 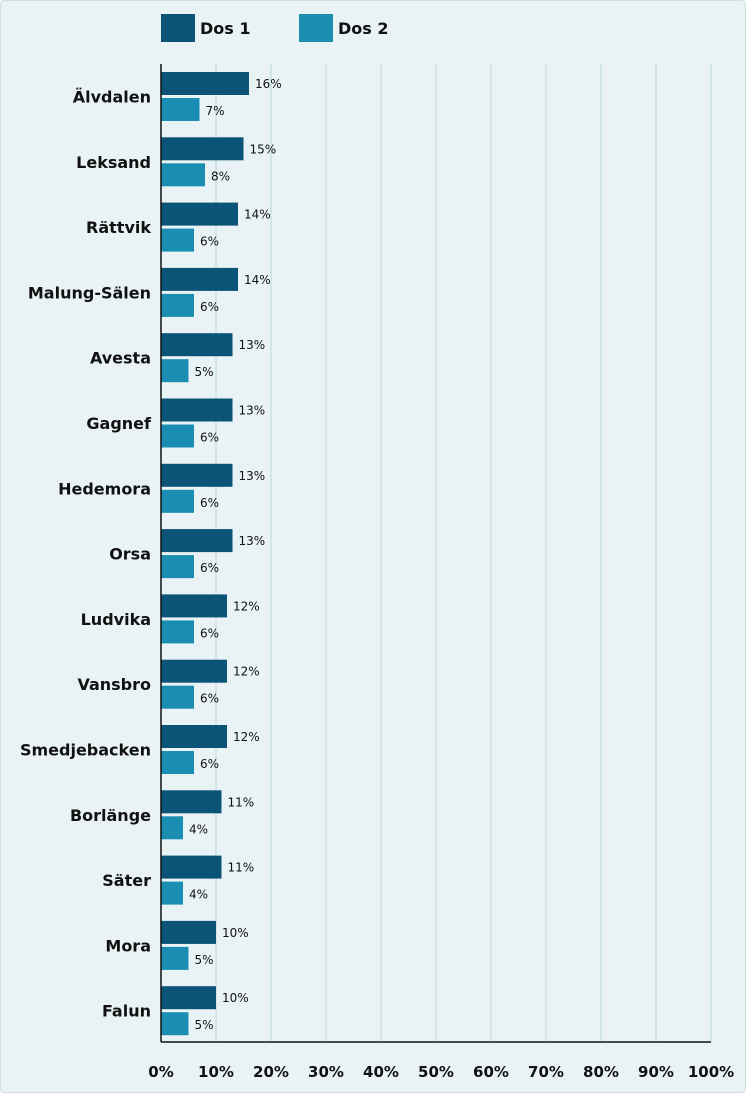 I want to click on data-label-dos2-4: 5%, so click(x=204, y=372).